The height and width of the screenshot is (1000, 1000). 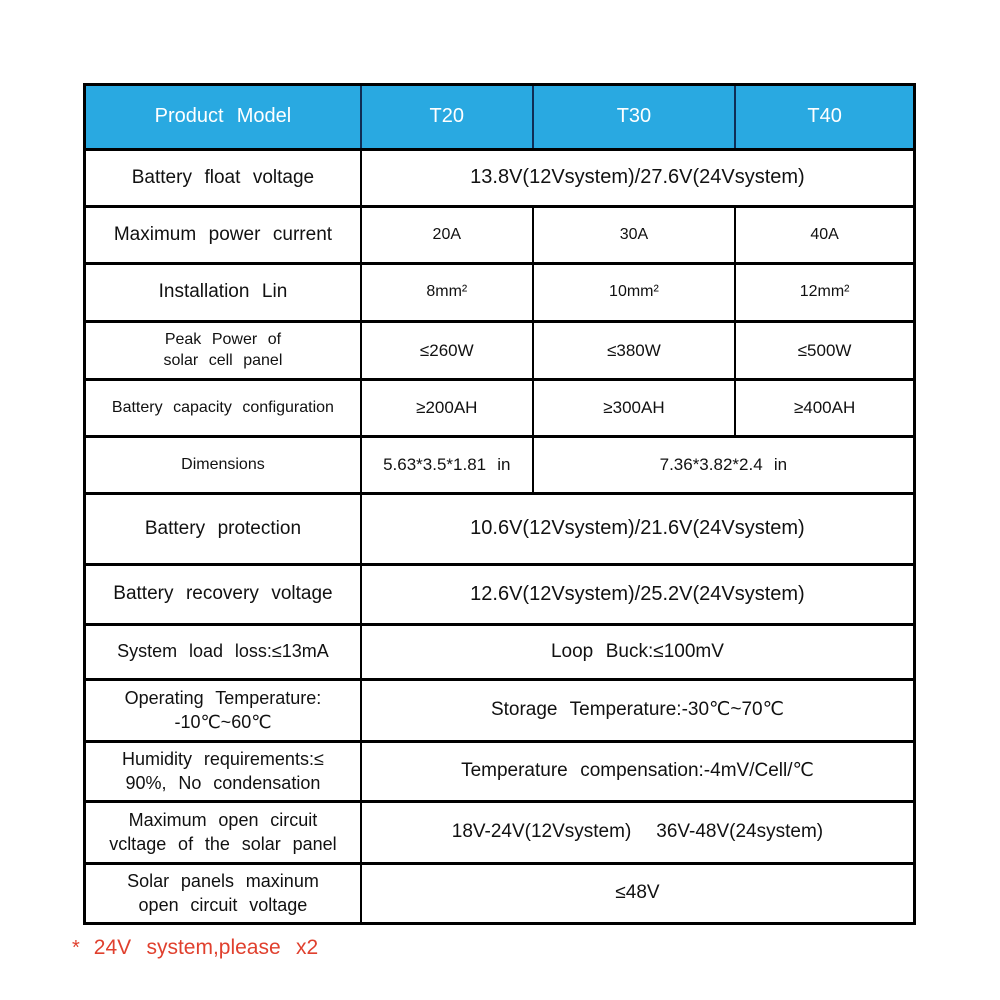 I want to click on header-cell-product-model: Product Model, so click(x=222, y=117).